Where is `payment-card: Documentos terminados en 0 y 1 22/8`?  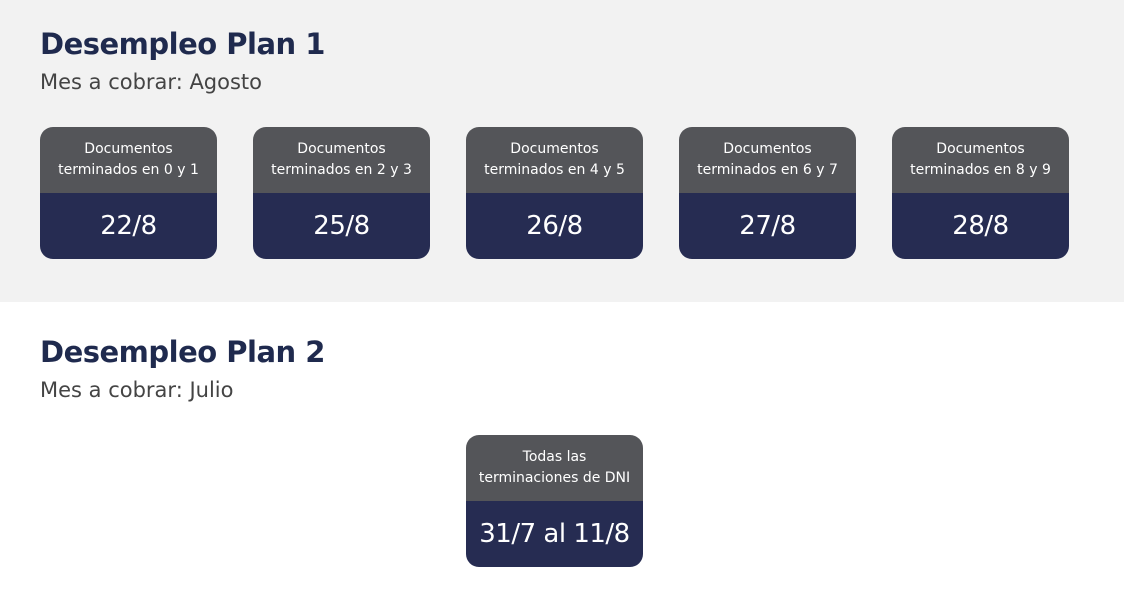 payment-card: Documentos terminados en 0 y 1 22/8 is located at coordinates (128, 193).